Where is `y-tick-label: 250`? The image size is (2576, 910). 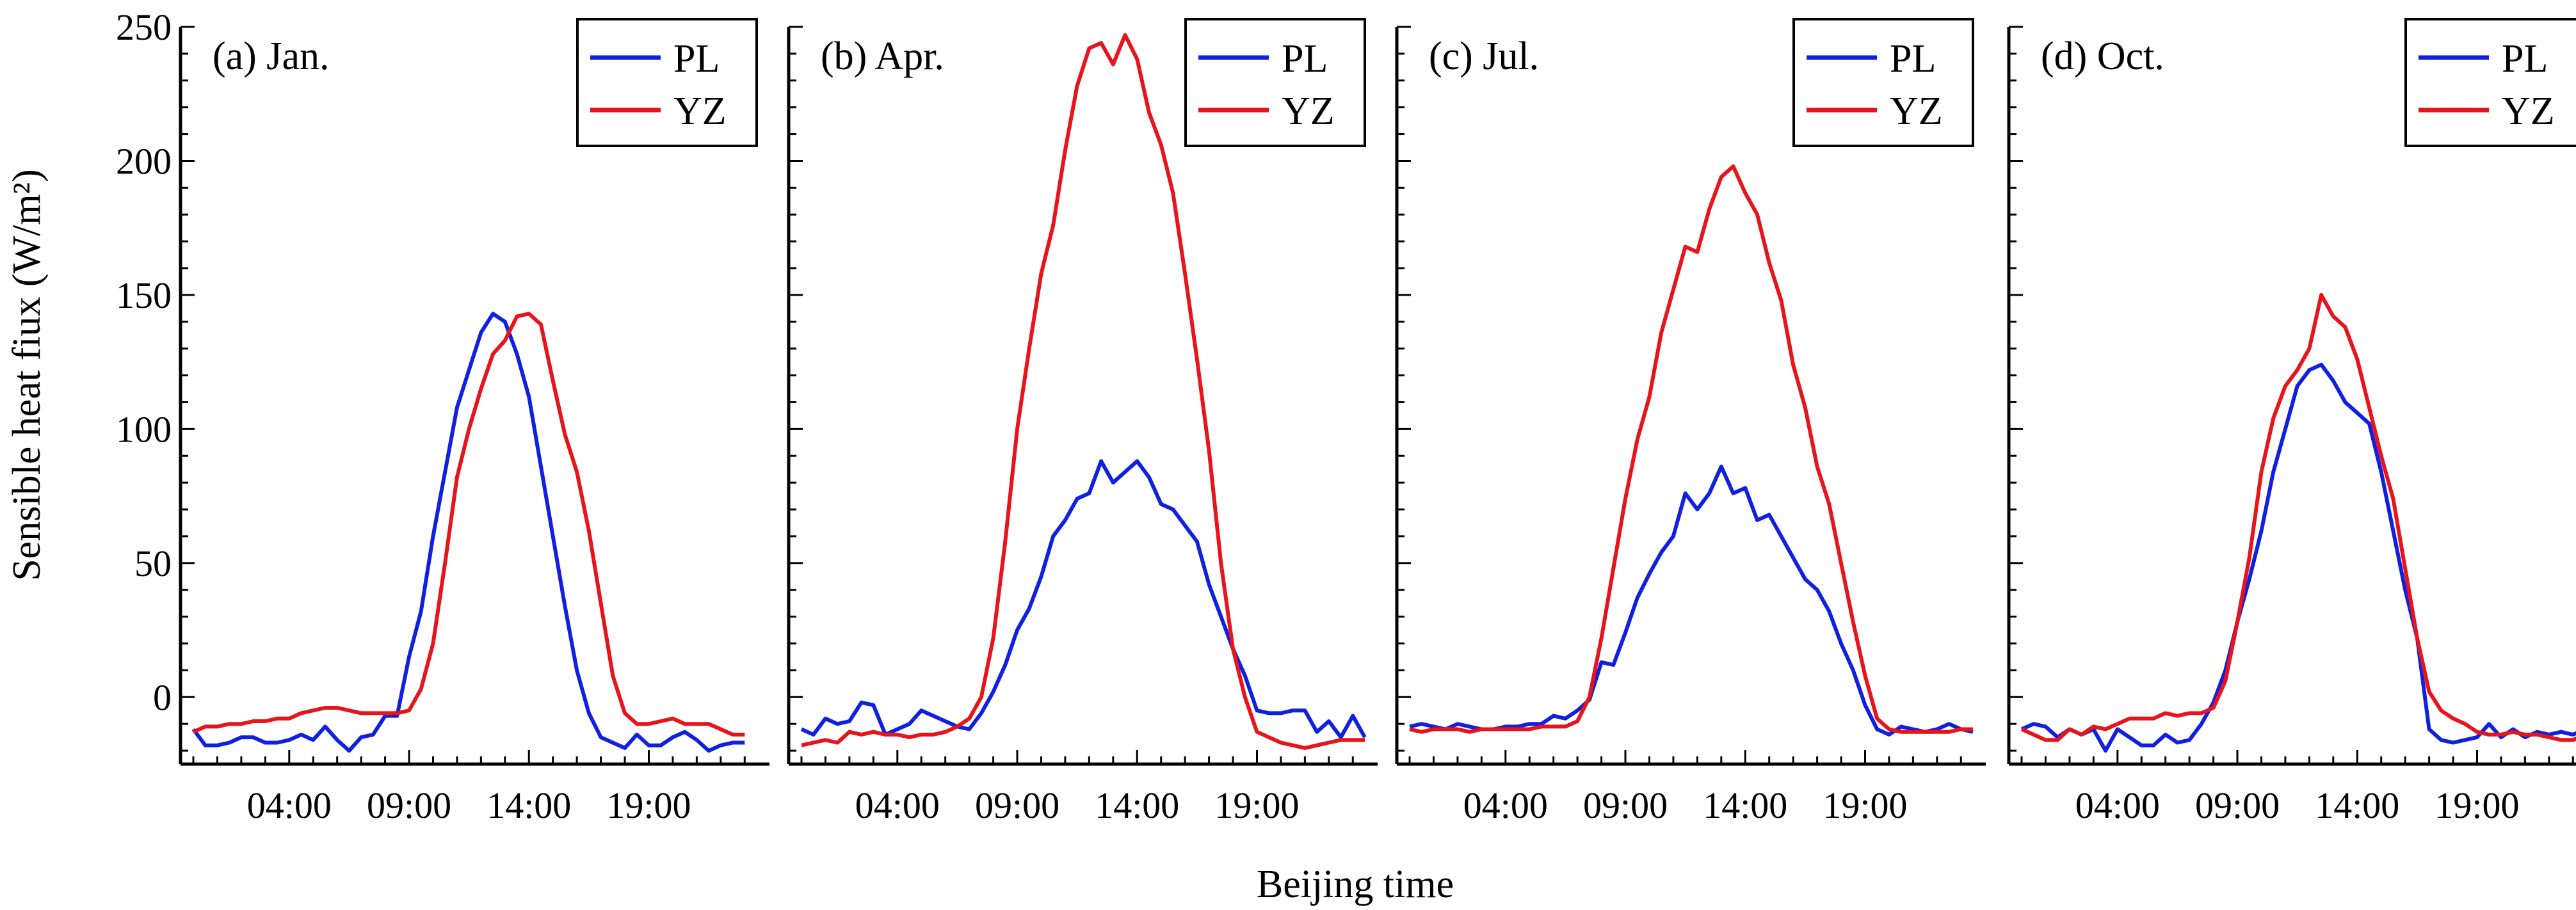
y-tick-label: 250 is located at coordinates (144, 27).